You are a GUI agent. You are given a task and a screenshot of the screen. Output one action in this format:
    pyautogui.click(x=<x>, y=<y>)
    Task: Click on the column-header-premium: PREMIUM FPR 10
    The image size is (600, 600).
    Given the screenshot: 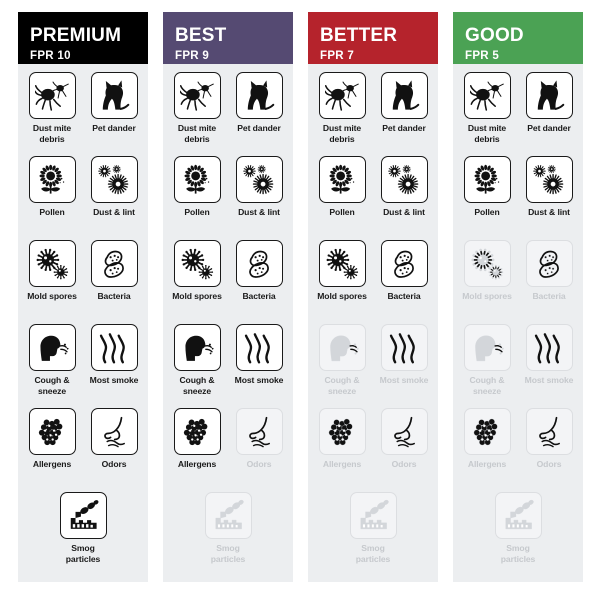 What is the action you would take?
    pyautogui.click(x=83, y=38)
    